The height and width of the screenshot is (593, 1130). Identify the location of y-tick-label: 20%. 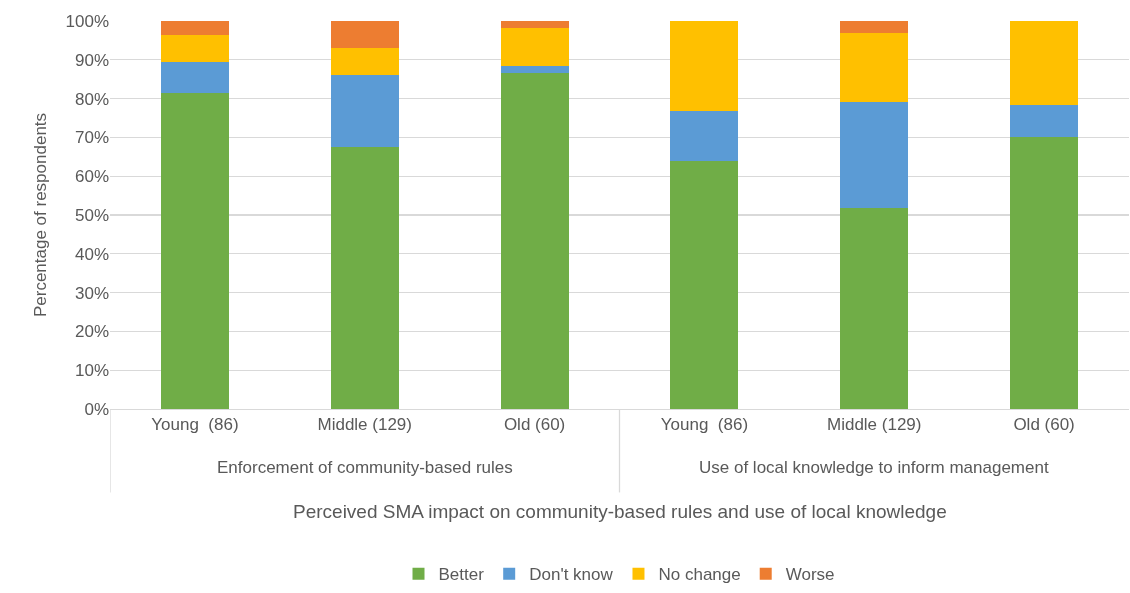
(91, 332).